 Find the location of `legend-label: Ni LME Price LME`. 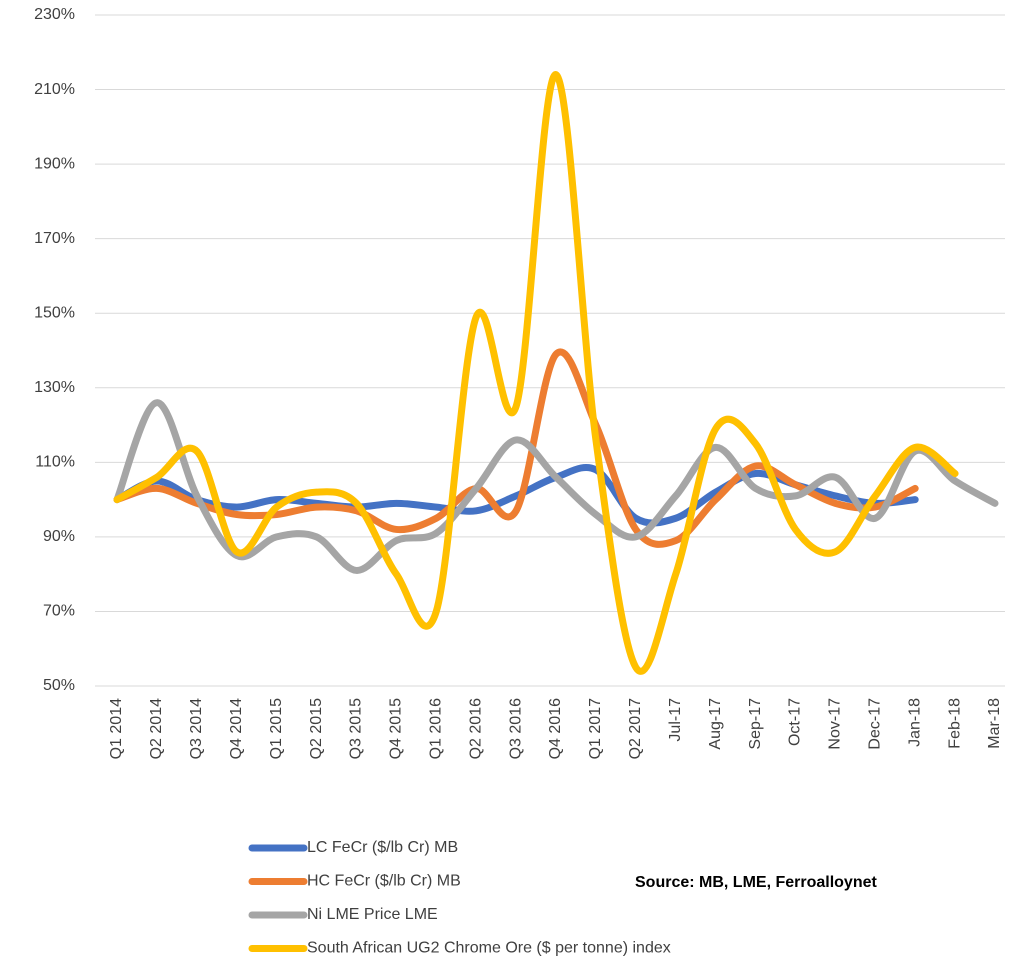

legend-label: Ni LME Price LME is located at coordinates (372, 914).